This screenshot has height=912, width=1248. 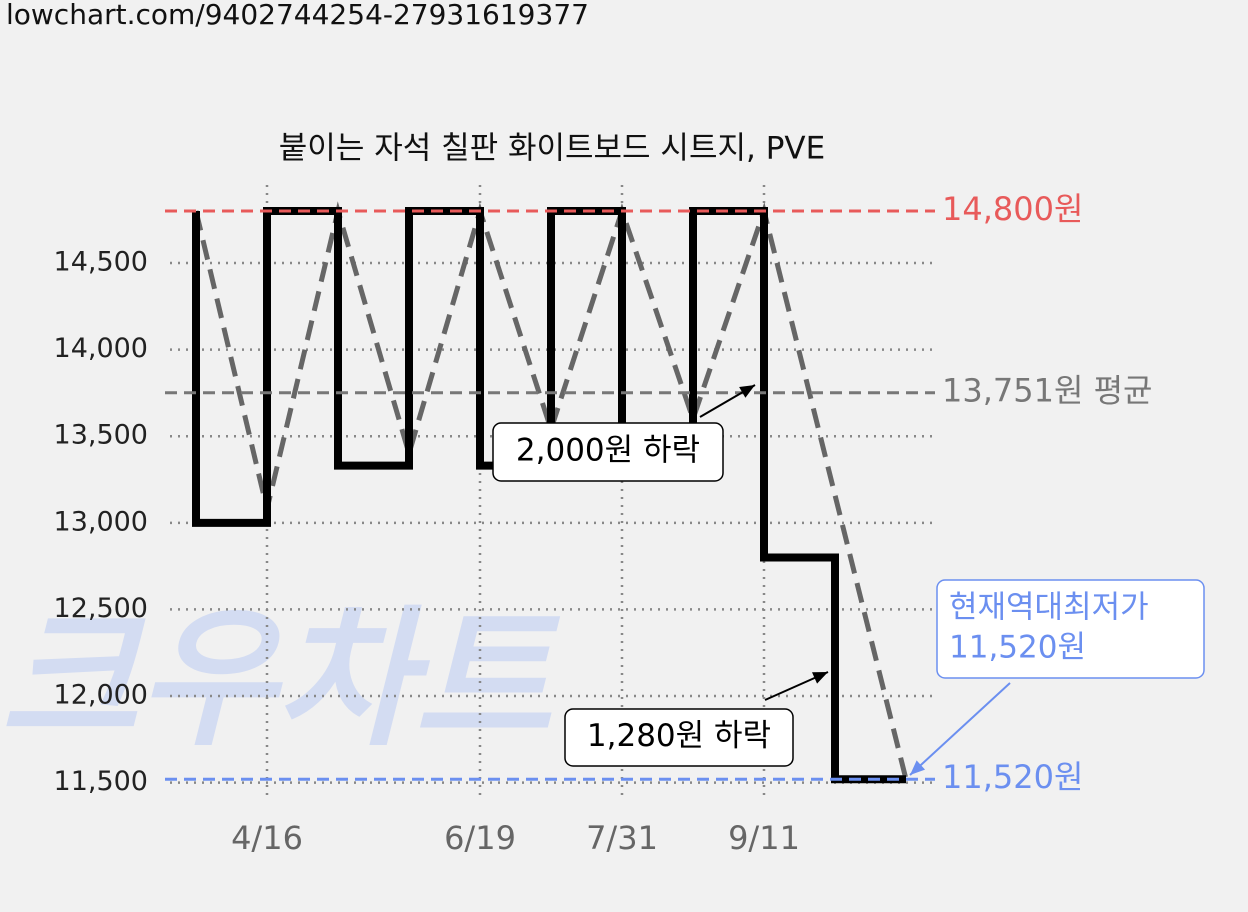 I want to click on annotation-text: 2,000원 하락, so click(x=608, y=451).